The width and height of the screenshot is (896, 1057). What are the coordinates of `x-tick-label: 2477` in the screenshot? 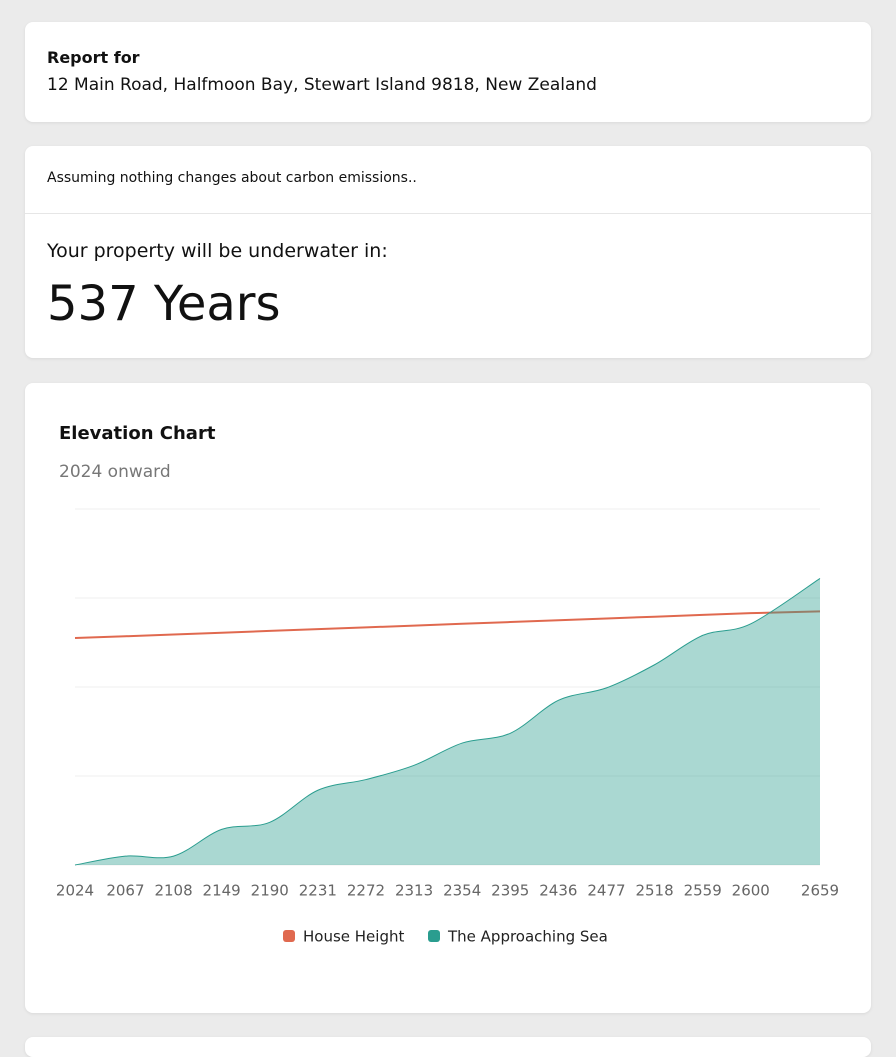 It's located at (606, 891).